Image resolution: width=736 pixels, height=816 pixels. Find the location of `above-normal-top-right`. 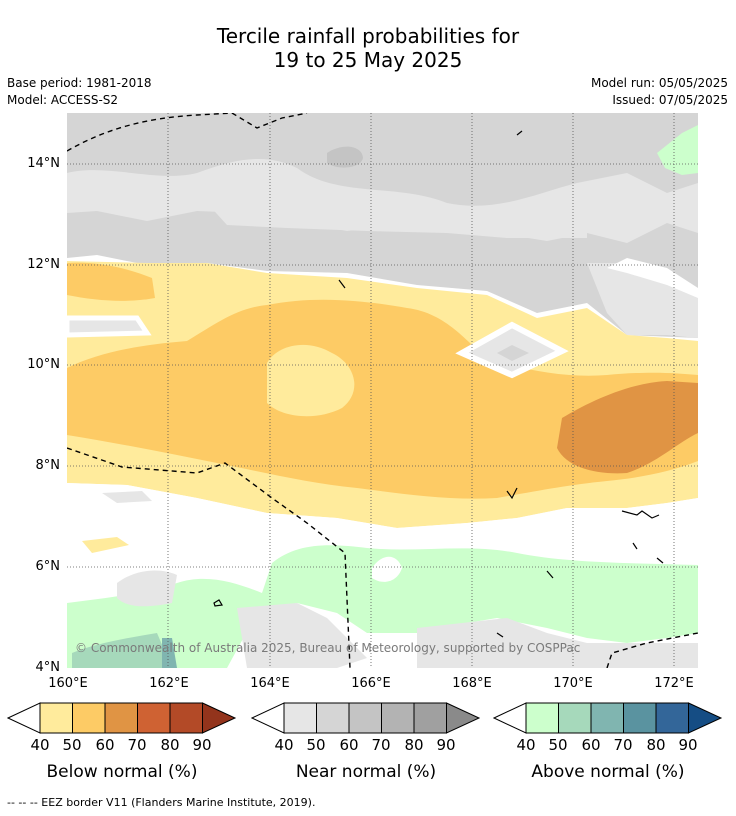

above-normal-top-right is located at coordinates (677, 150).